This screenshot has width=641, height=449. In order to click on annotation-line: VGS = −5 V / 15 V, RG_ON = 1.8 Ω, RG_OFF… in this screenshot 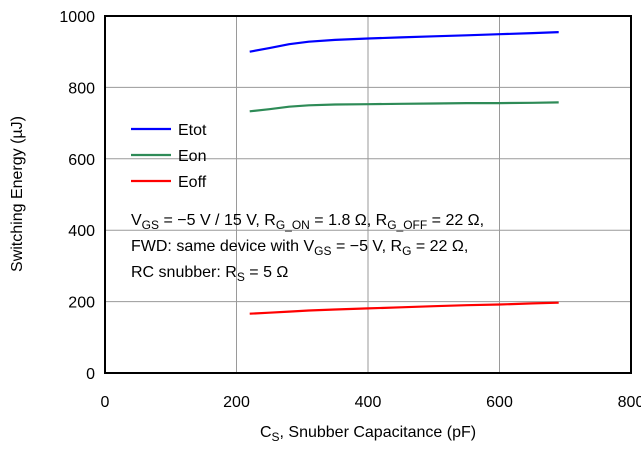, I will do `click(307, 222)`.